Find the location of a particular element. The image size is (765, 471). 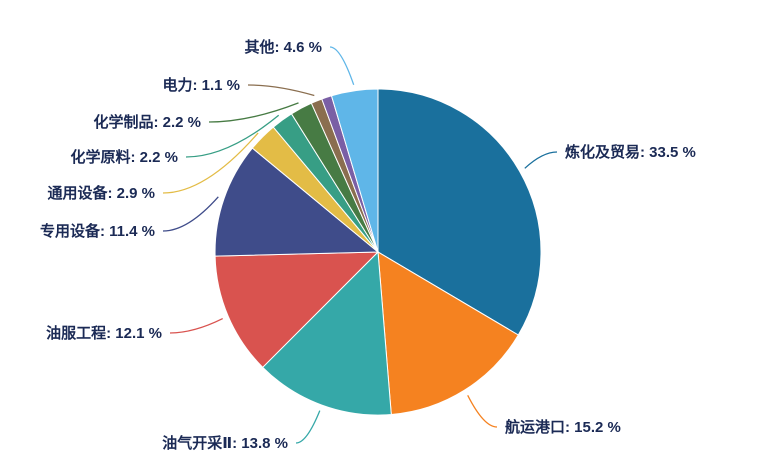

leader-line-油气开采Ⅱ is located at coordinates (308, 427).